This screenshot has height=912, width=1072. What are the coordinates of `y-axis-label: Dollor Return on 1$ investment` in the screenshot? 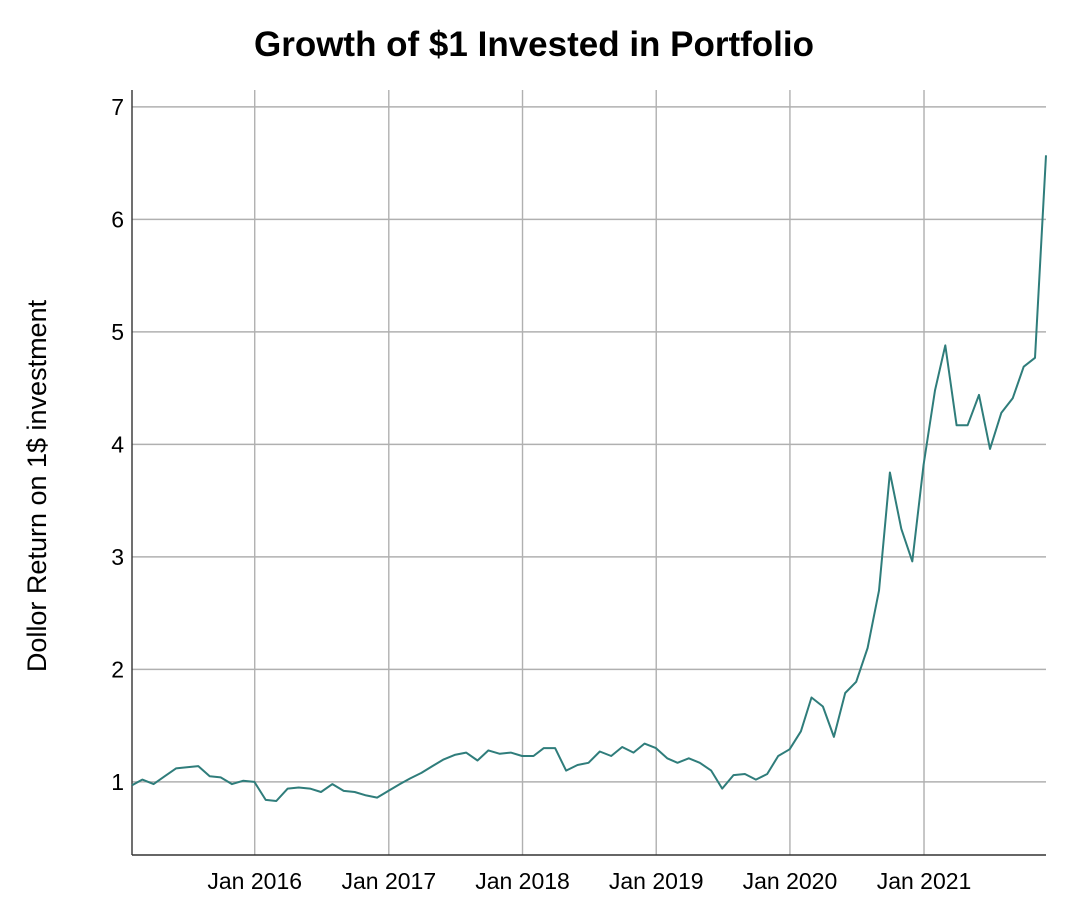 It's located at (37, 485).